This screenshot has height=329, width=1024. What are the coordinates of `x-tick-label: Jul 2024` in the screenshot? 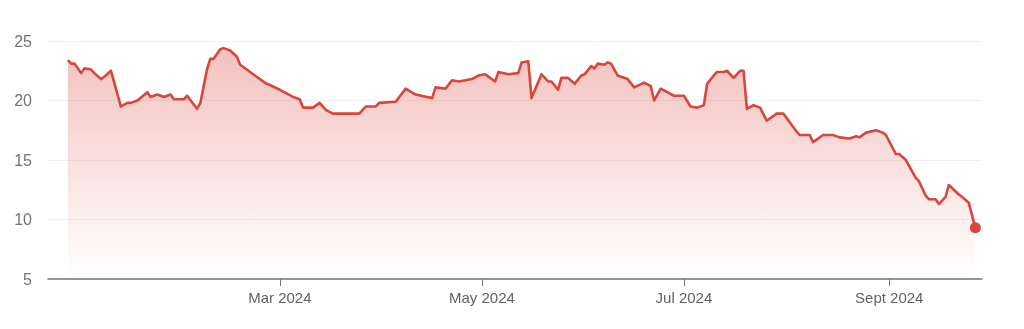 It's located at (684, 297).